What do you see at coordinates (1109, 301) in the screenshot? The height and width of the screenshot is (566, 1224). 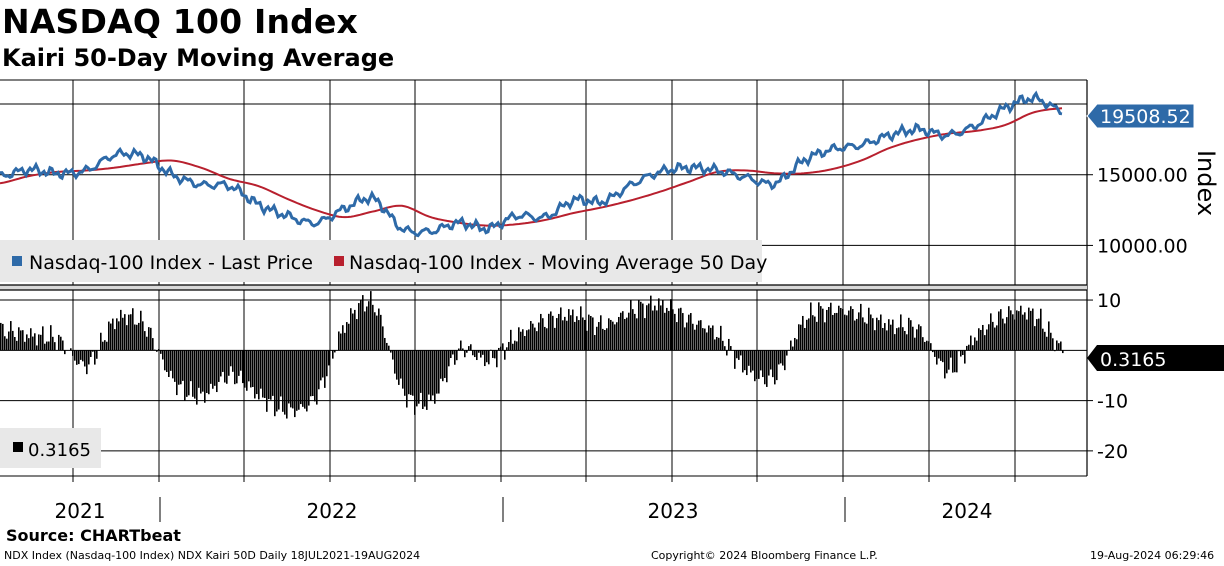 I see `y-tick-label: 10` at bounding box center [1109, 301].